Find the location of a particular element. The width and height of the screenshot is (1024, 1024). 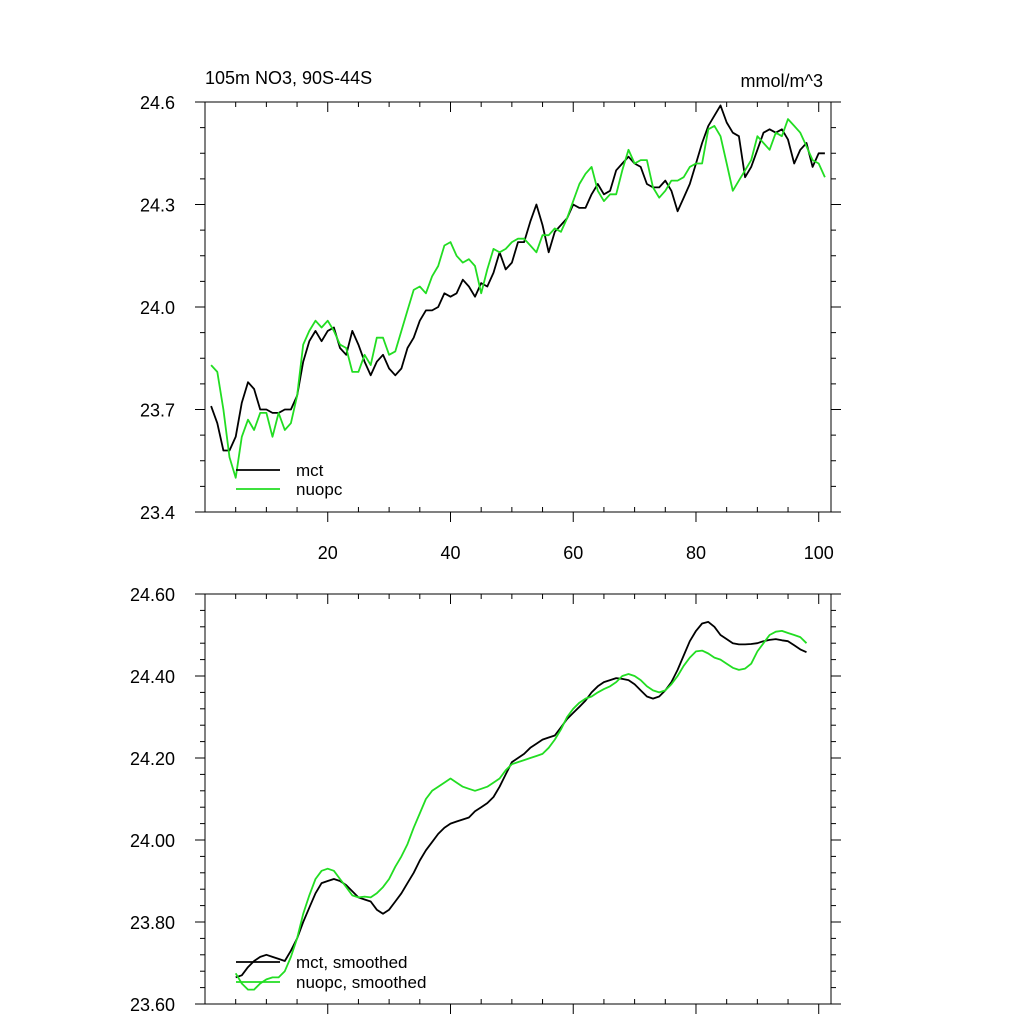

x-tick-label: 80 is located at coordinates (696, 553).